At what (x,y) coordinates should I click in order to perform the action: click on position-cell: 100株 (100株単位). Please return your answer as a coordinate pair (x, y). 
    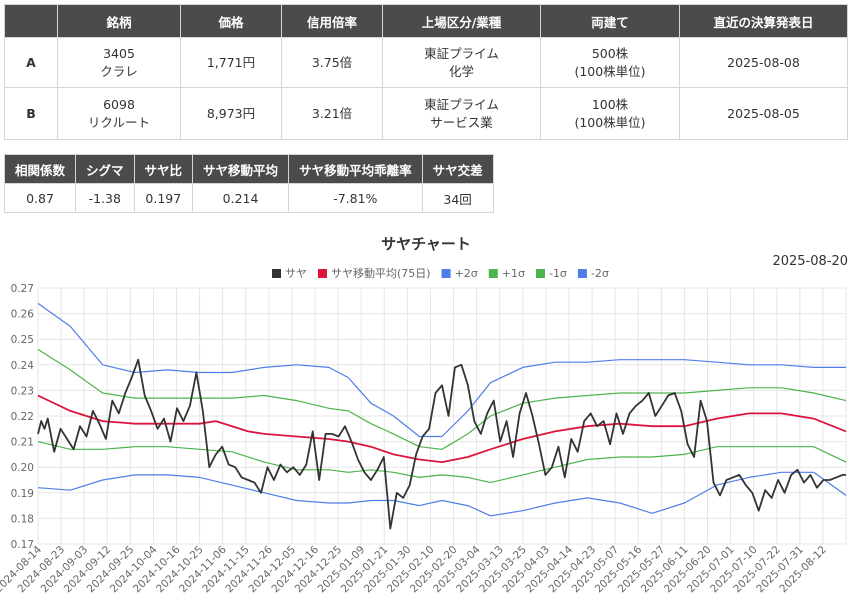
    Looking at the image, I should click on (610, 113).